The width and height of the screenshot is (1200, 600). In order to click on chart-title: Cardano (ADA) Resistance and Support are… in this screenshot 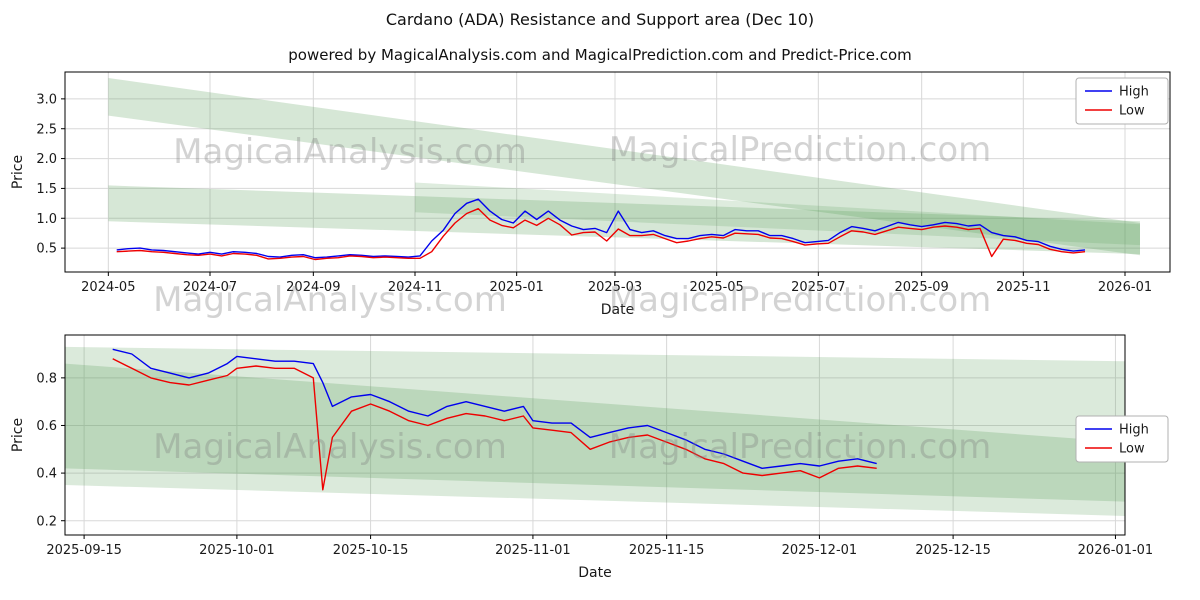, I will do `click(600, 19)`.